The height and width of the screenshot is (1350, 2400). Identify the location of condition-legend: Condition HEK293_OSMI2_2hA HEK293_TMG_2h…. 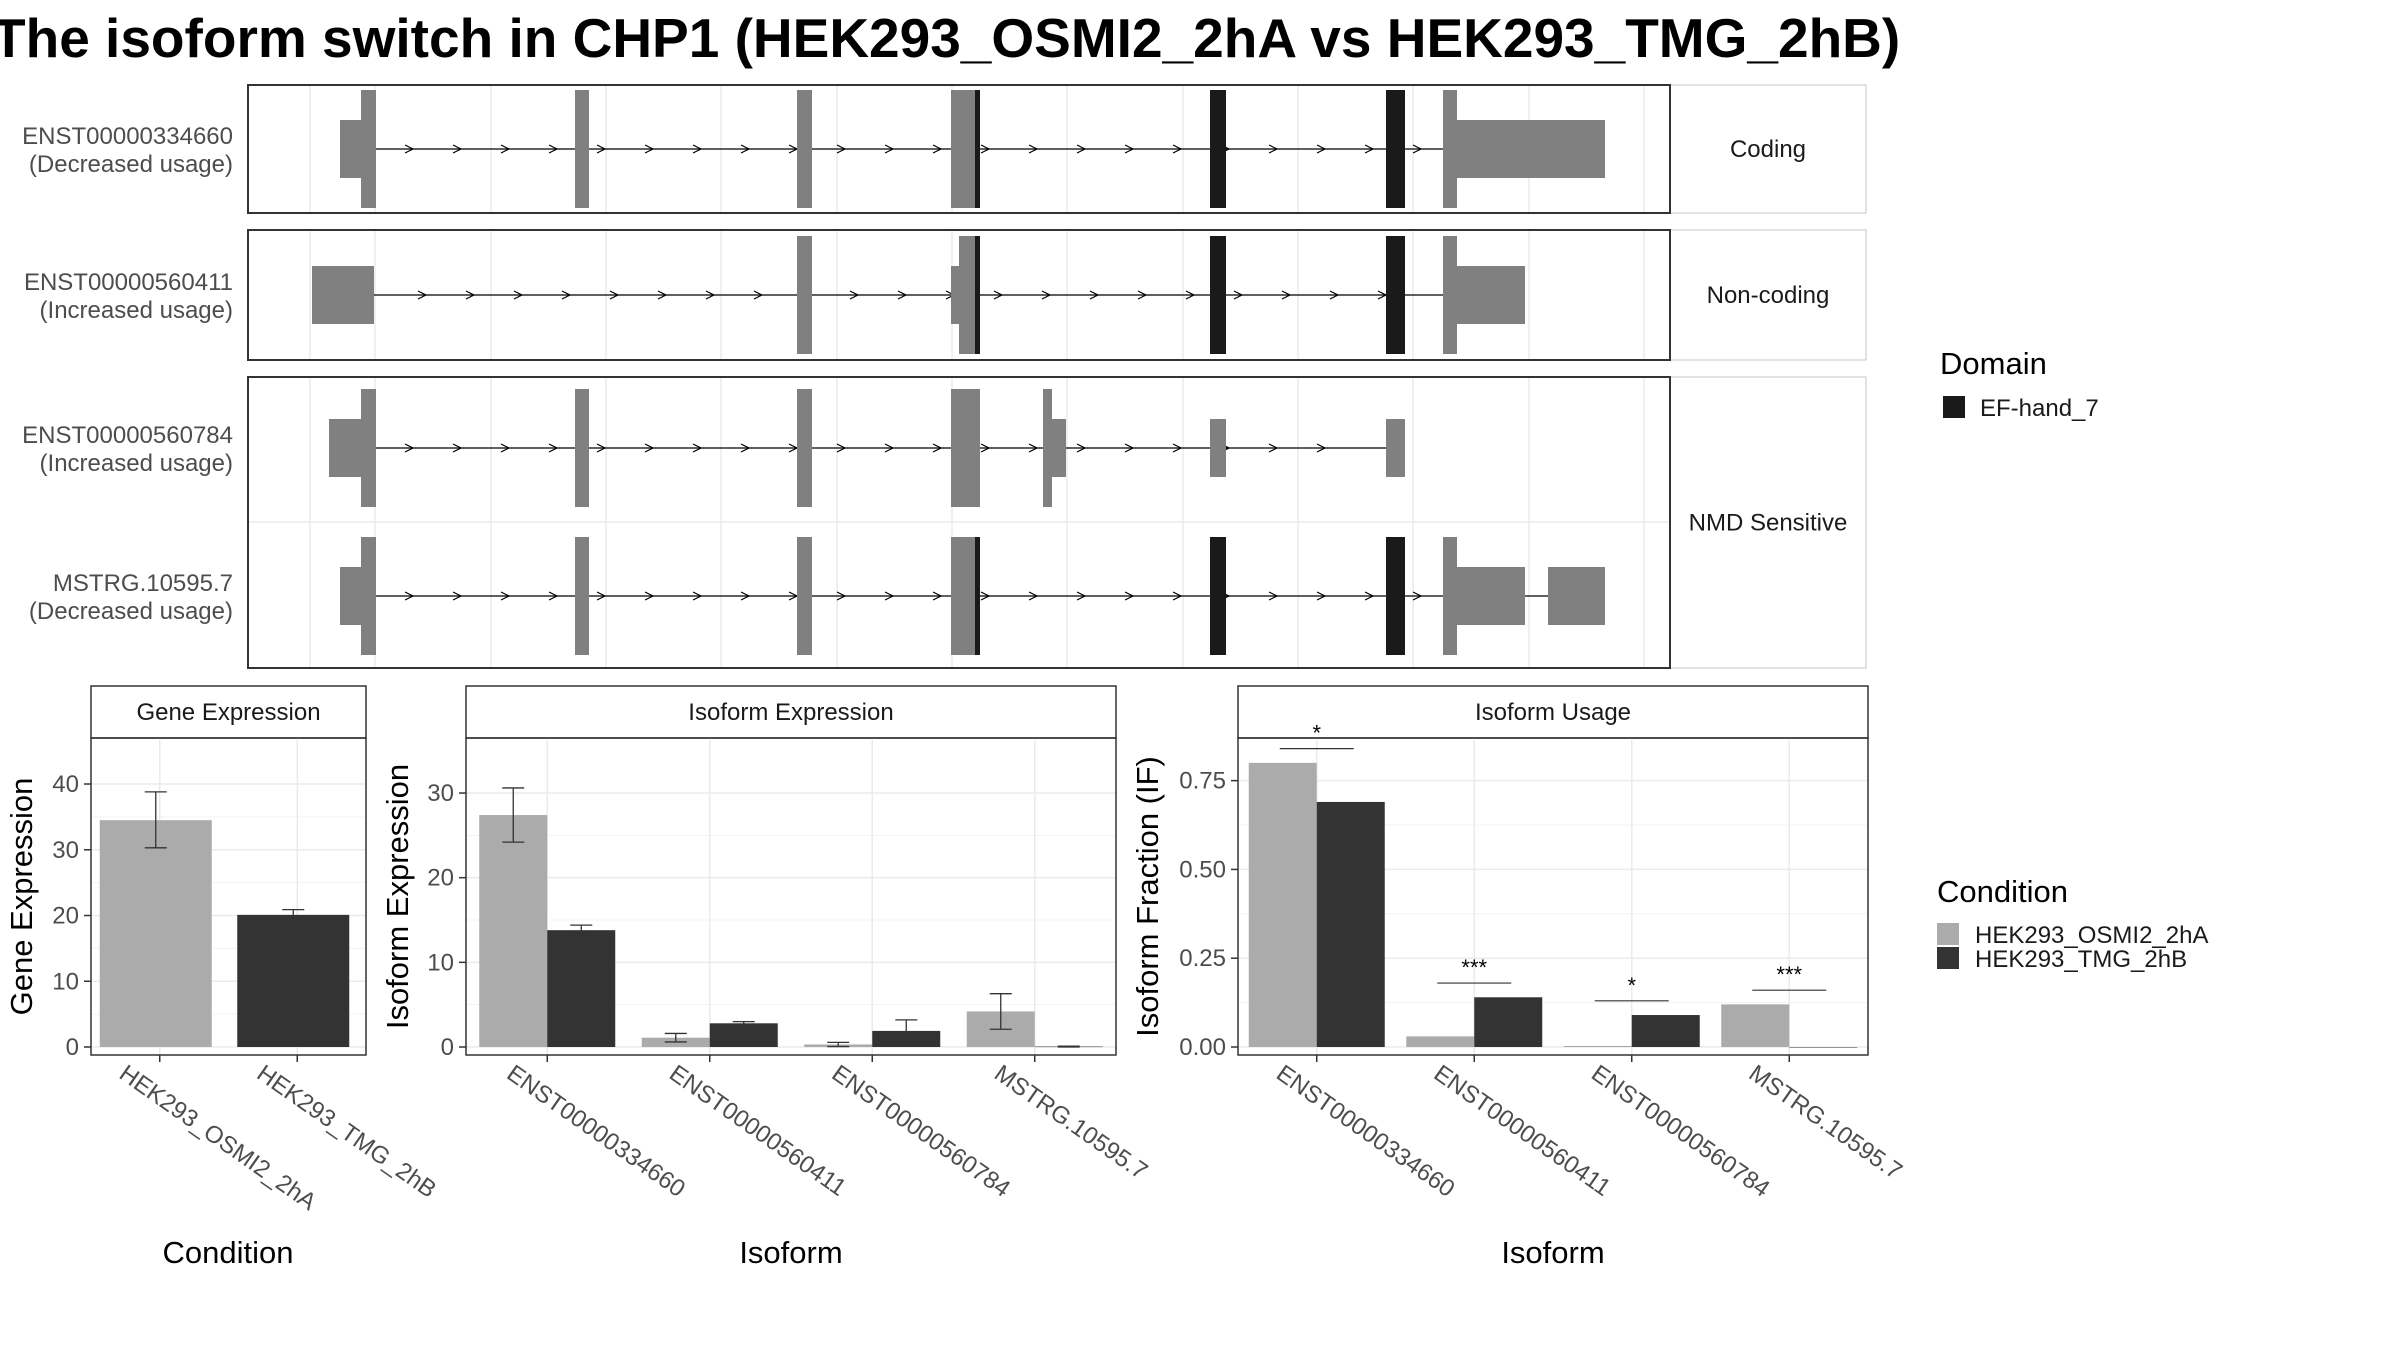
(2072, 923).